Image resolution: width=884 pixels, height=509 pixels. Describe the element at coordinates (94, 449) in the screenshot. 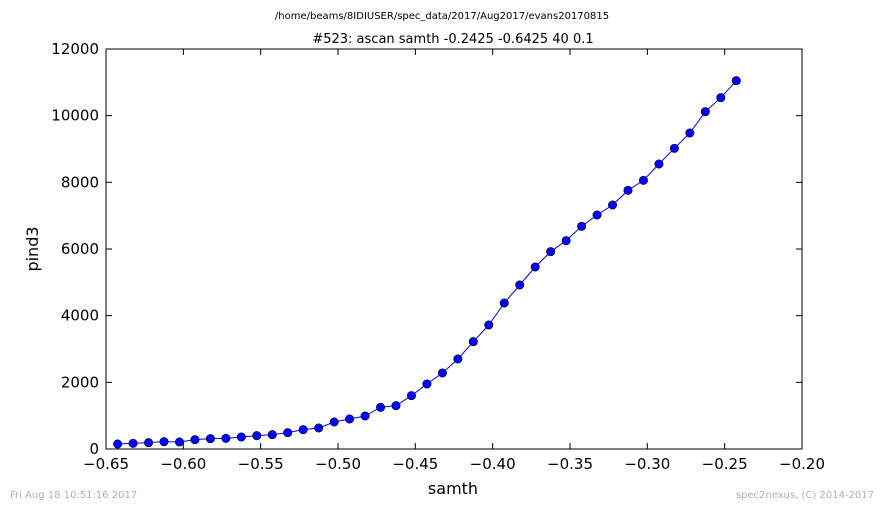

I see `y-tick-label: 0` at that location.